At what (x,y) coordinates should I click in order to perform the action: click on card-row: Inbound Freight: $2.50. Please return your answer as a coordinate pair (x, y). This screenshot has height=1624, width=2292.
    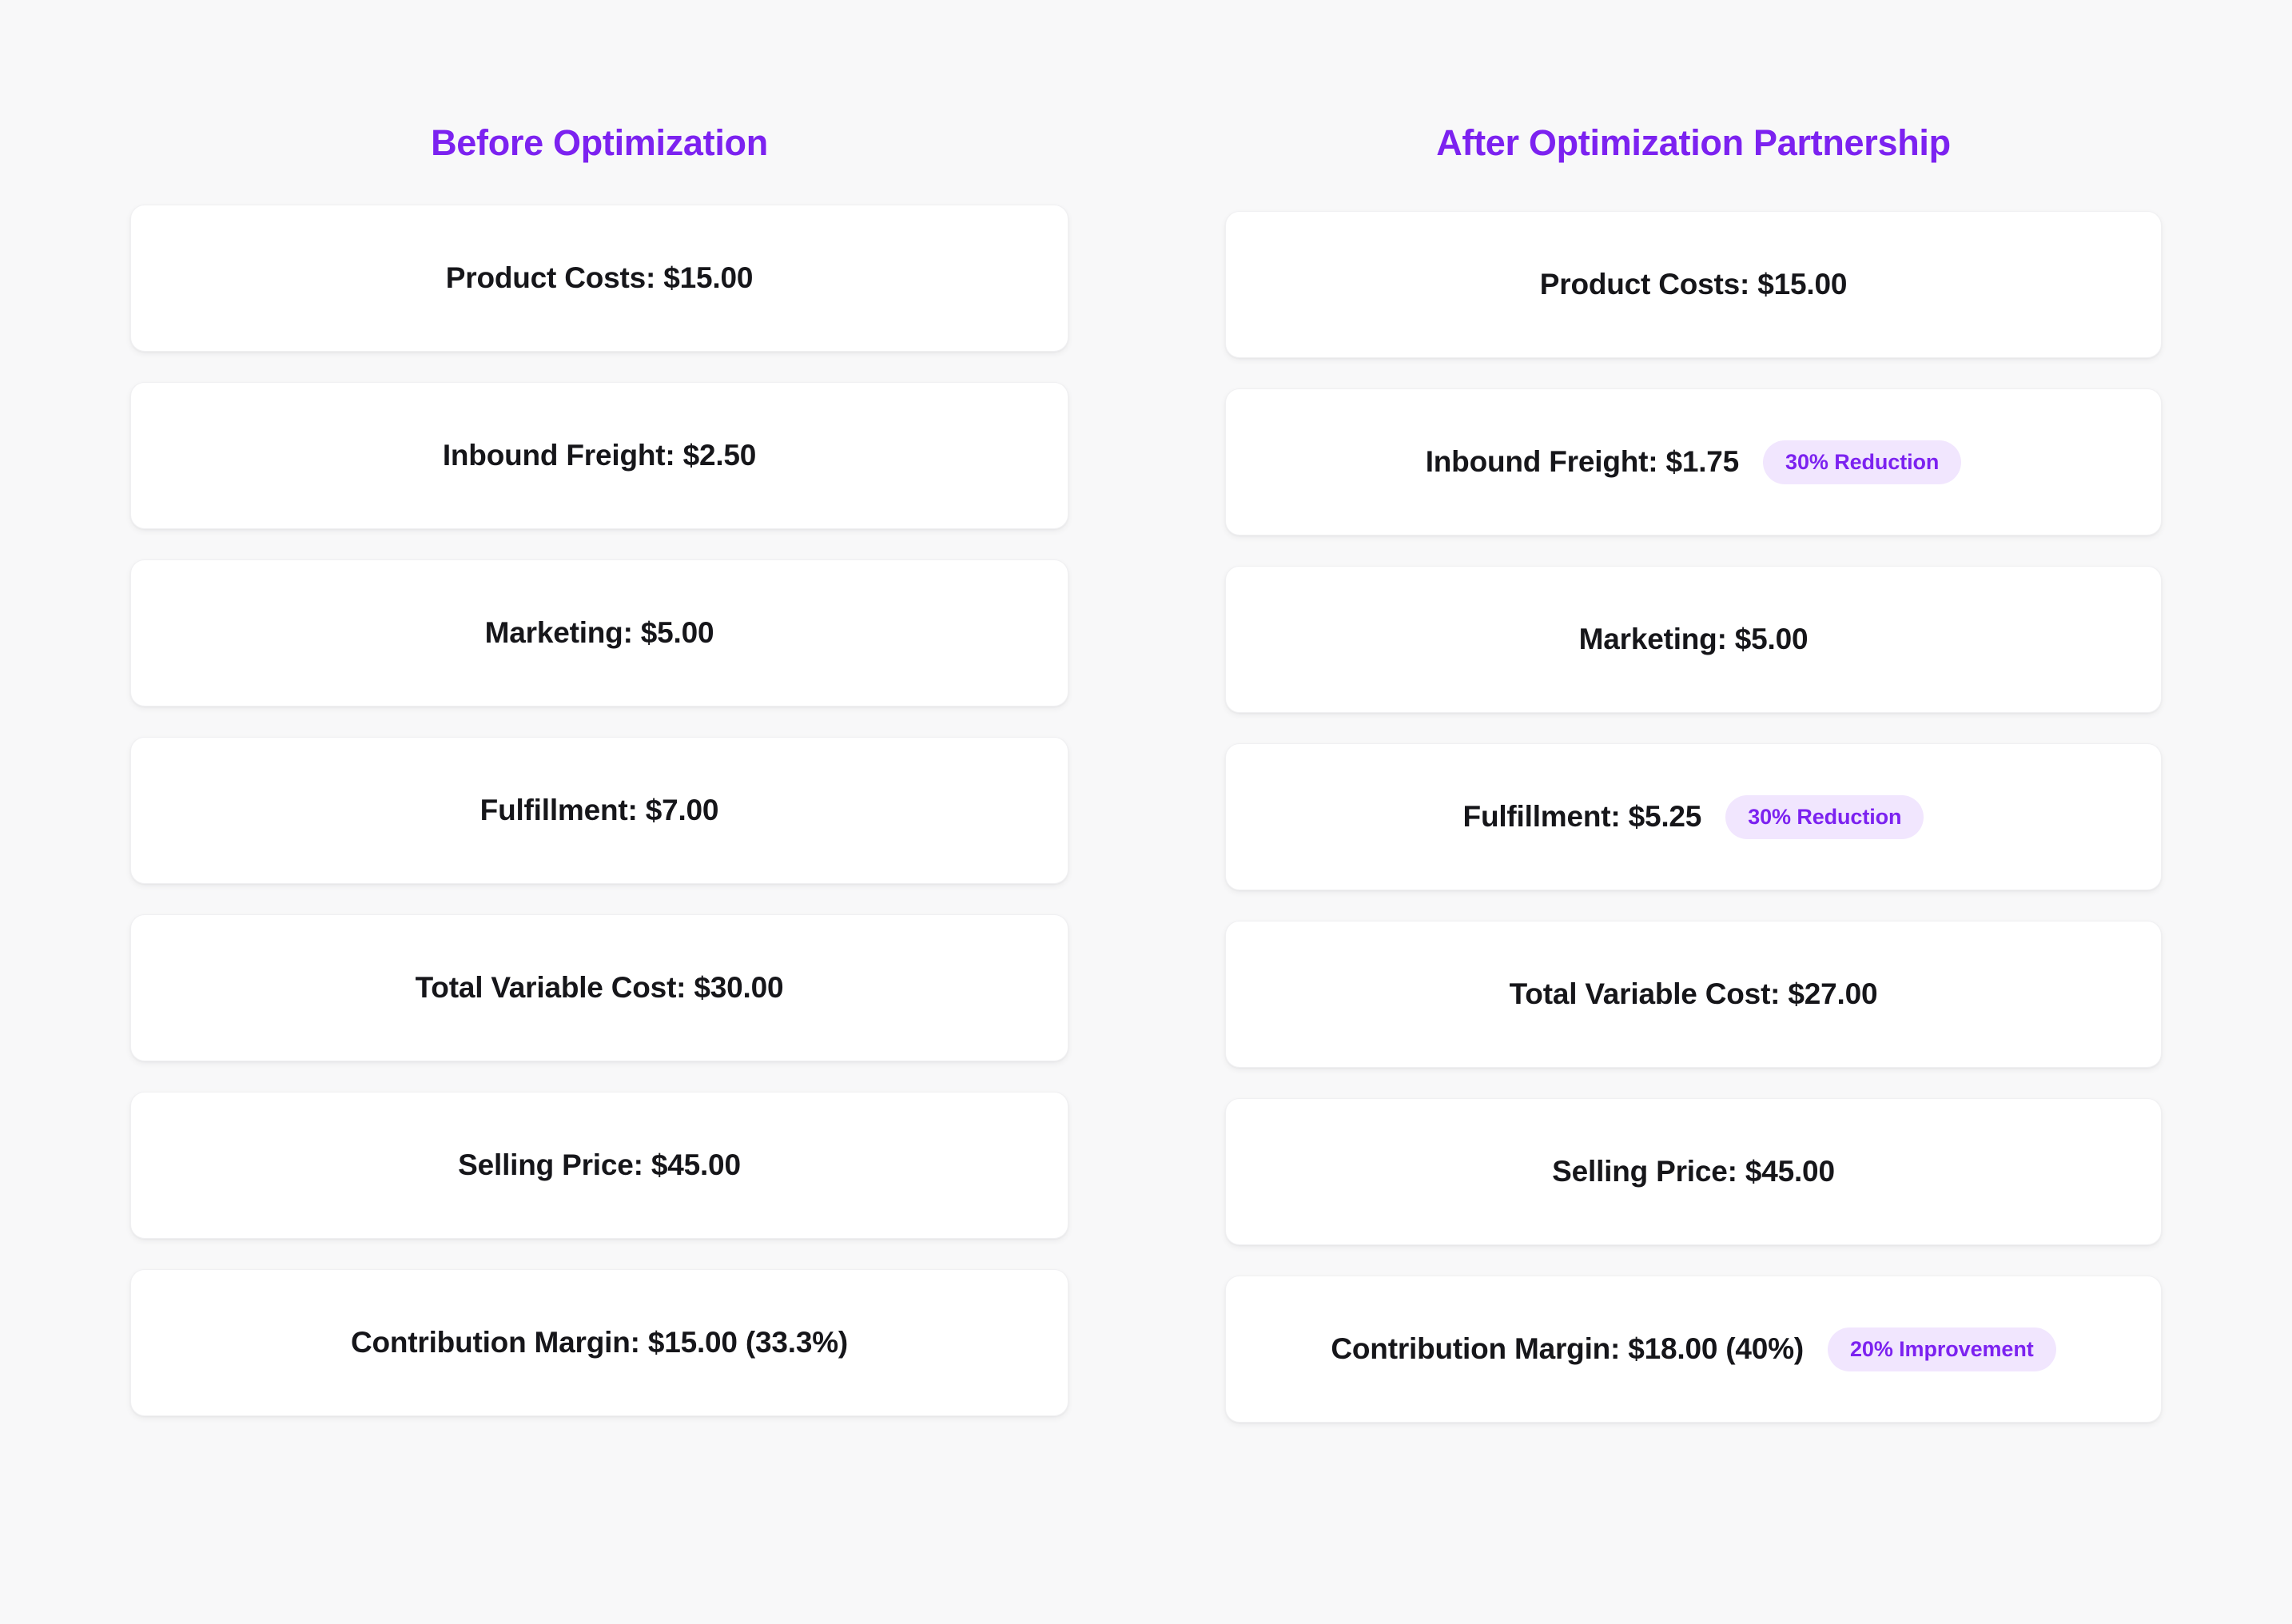
    Looking at the image, I should click on (599, 456).